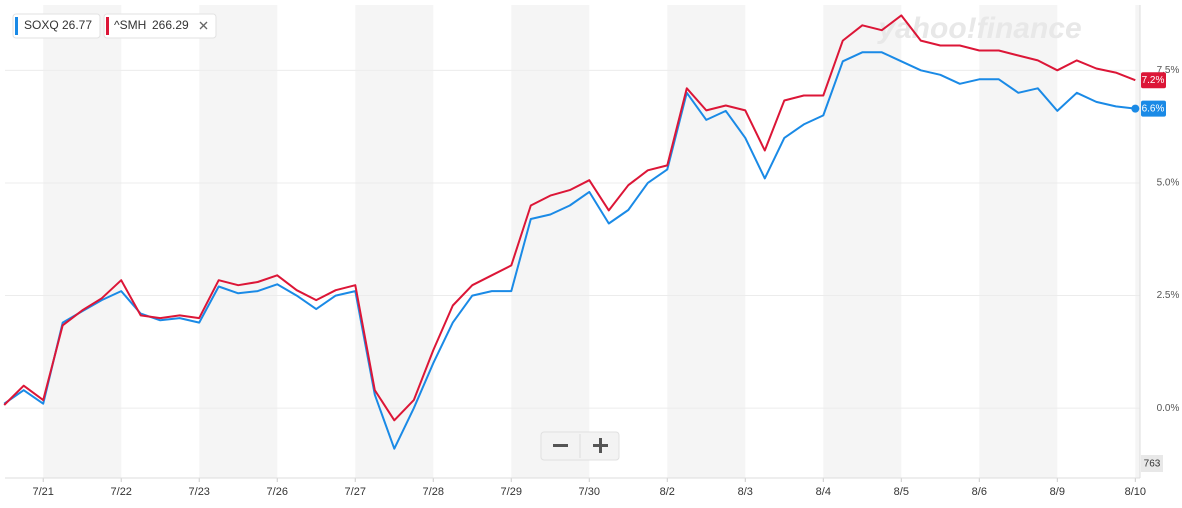 Image resolution: width=1182 pixels, height=508 pixels. Describe the element at coordinates (1168, 70) in the screenshot. I see `y-tick-label: 7.5%` at that location.